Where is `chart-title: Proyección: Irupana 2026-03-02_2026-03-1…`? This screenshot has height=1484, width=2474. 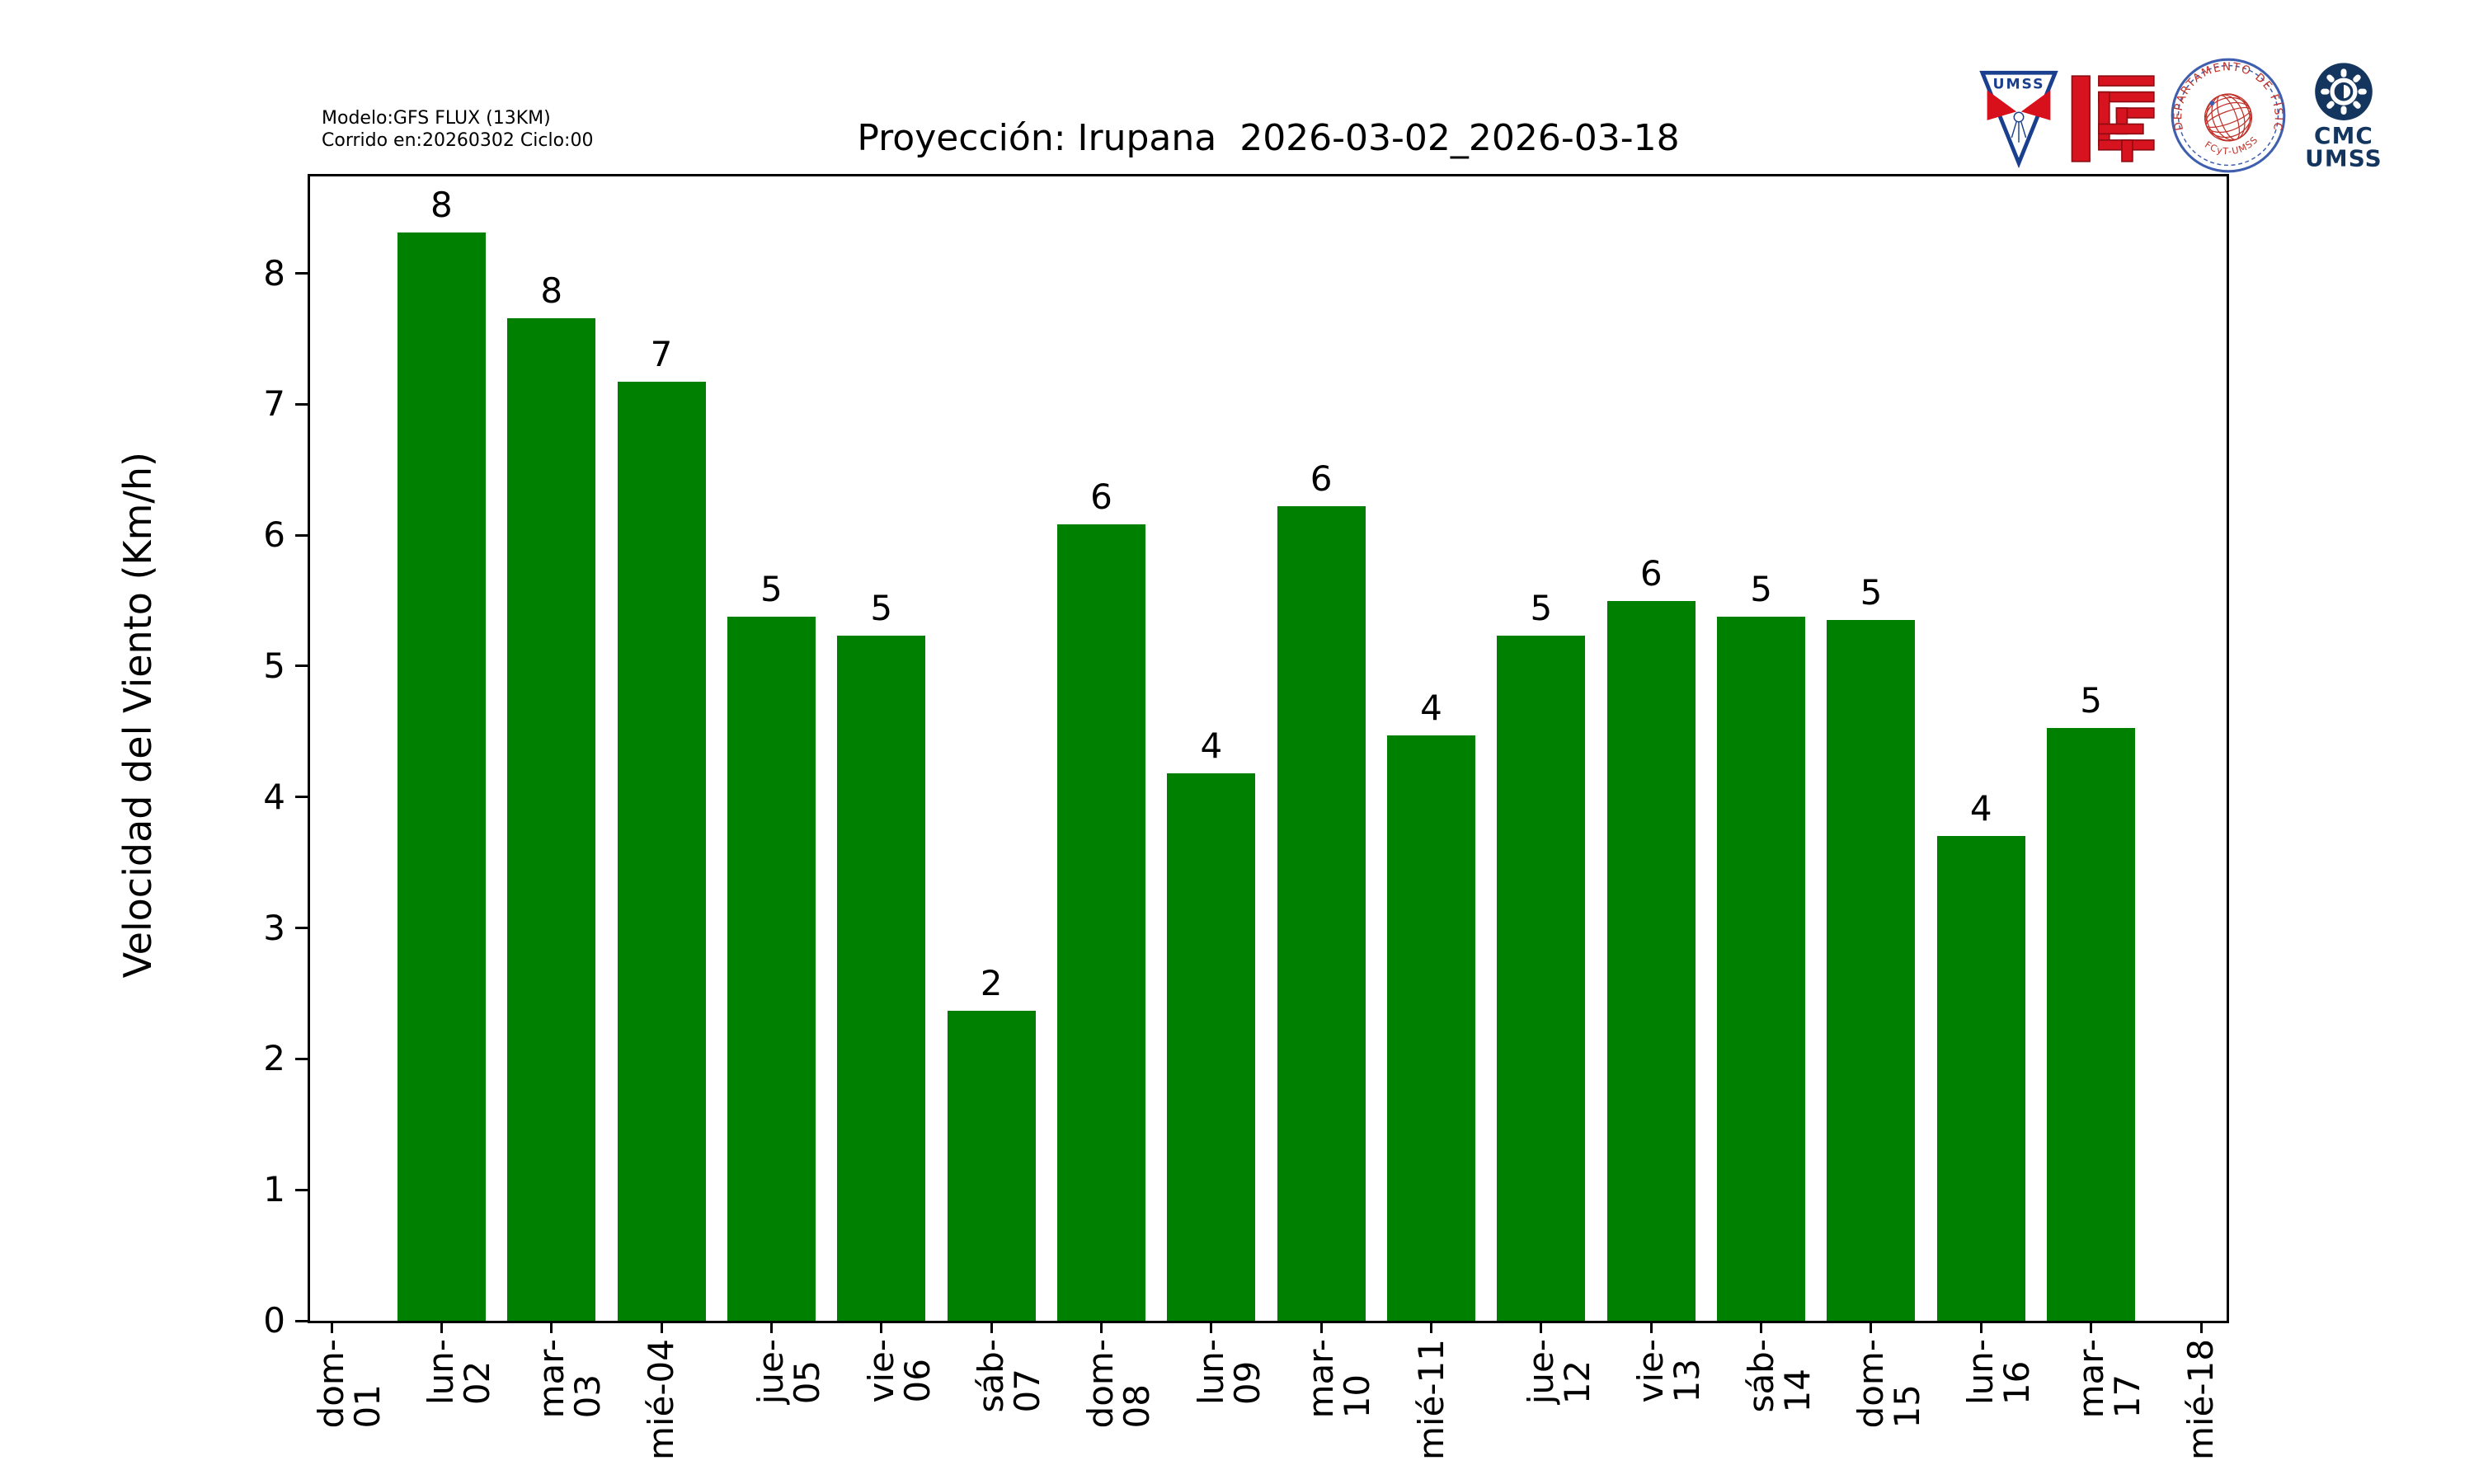
chart-title: Proyección: Irupana 2026-03-02_2026-03-1… is located at coordinates (1268, 138).